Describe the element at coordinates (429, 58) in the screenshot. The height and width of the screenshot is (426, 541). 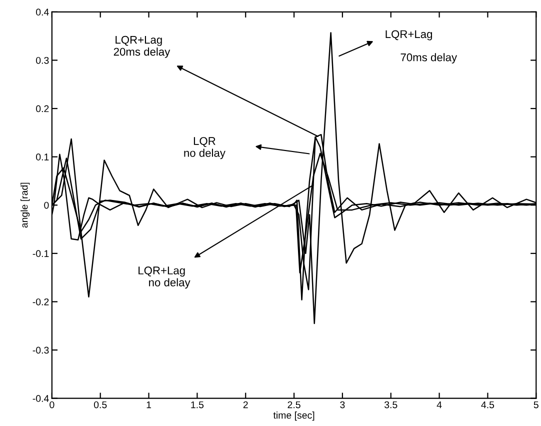
I see `annotation: 70ms delay` at that location.